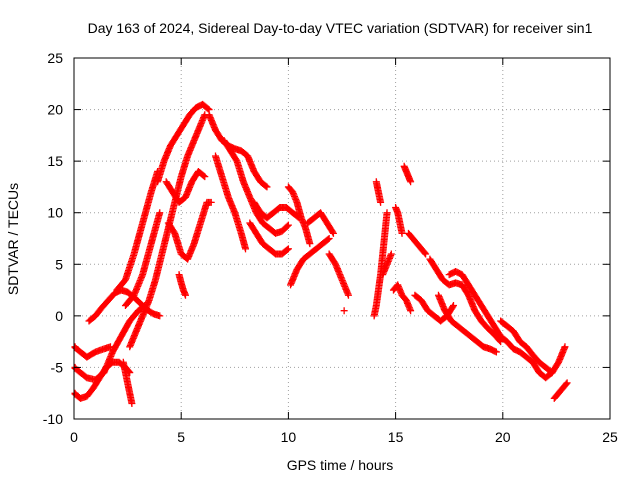 This screenshot has width=640, height=480. I want to click on y-axis-label: SDTVAR / TECUs, so click(13, 239).